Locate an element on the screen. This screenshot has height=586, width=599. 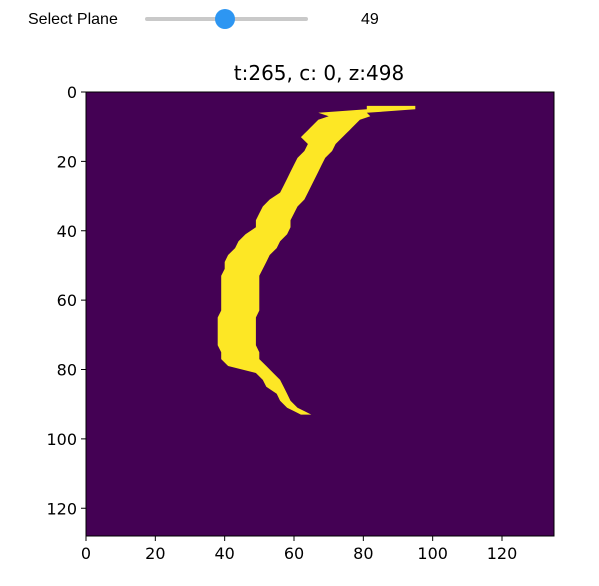
y-tick-label: 60 is located at coordinates (67, 300).